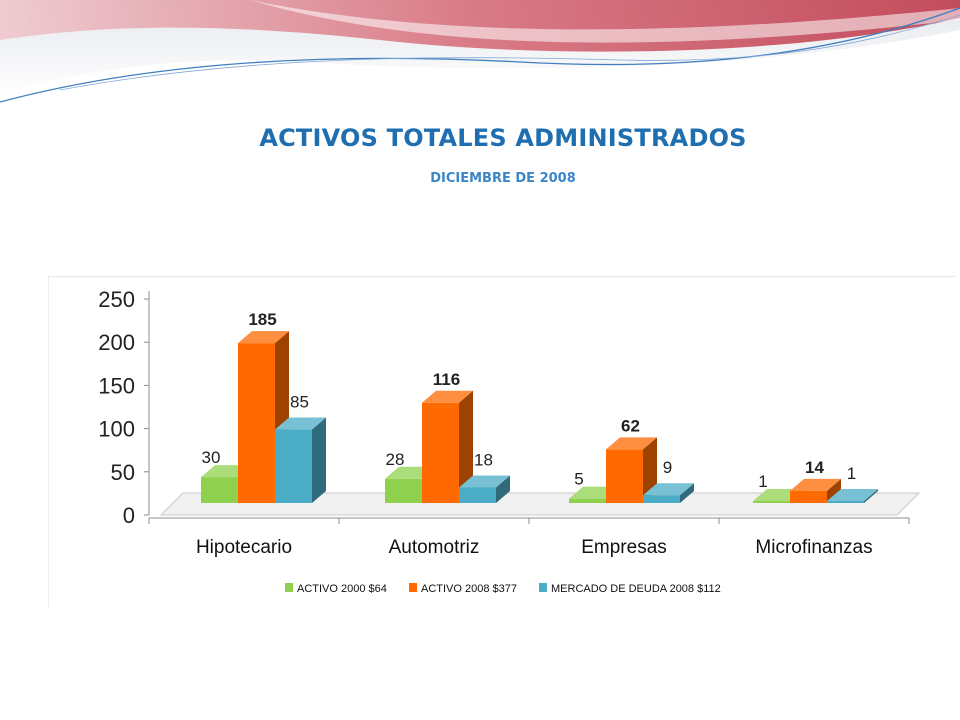  What do you see at coordinates (446, 379) in the screenshot?
I see `data-label: 116` at bounding box center [446, 379].